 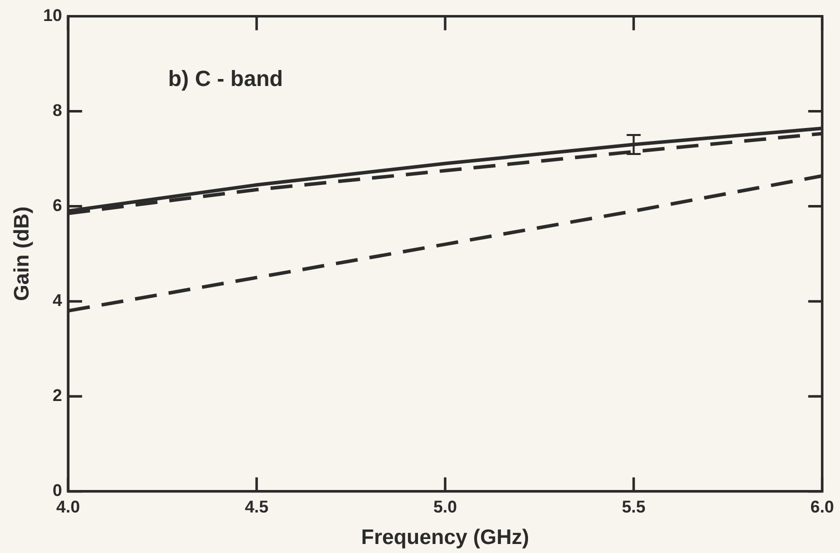 I want to click on y-axis-title: Gain (dB), so click(x=22, y=254).